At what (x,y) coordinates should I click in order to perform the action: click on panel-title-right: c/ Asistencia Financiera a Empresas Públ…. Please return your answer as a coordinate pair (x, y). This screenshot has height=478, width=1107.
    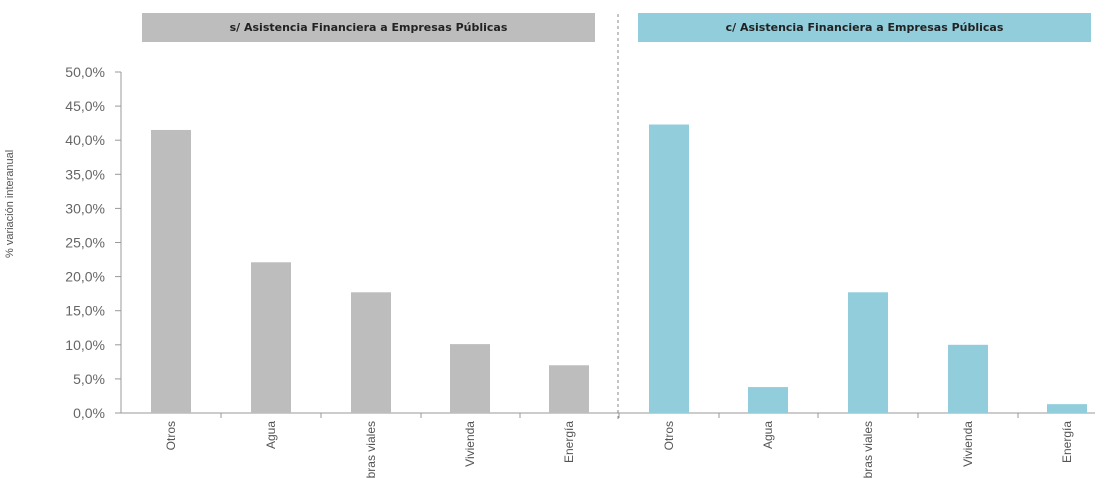
    Looking at the image, I should click on (864, 27).